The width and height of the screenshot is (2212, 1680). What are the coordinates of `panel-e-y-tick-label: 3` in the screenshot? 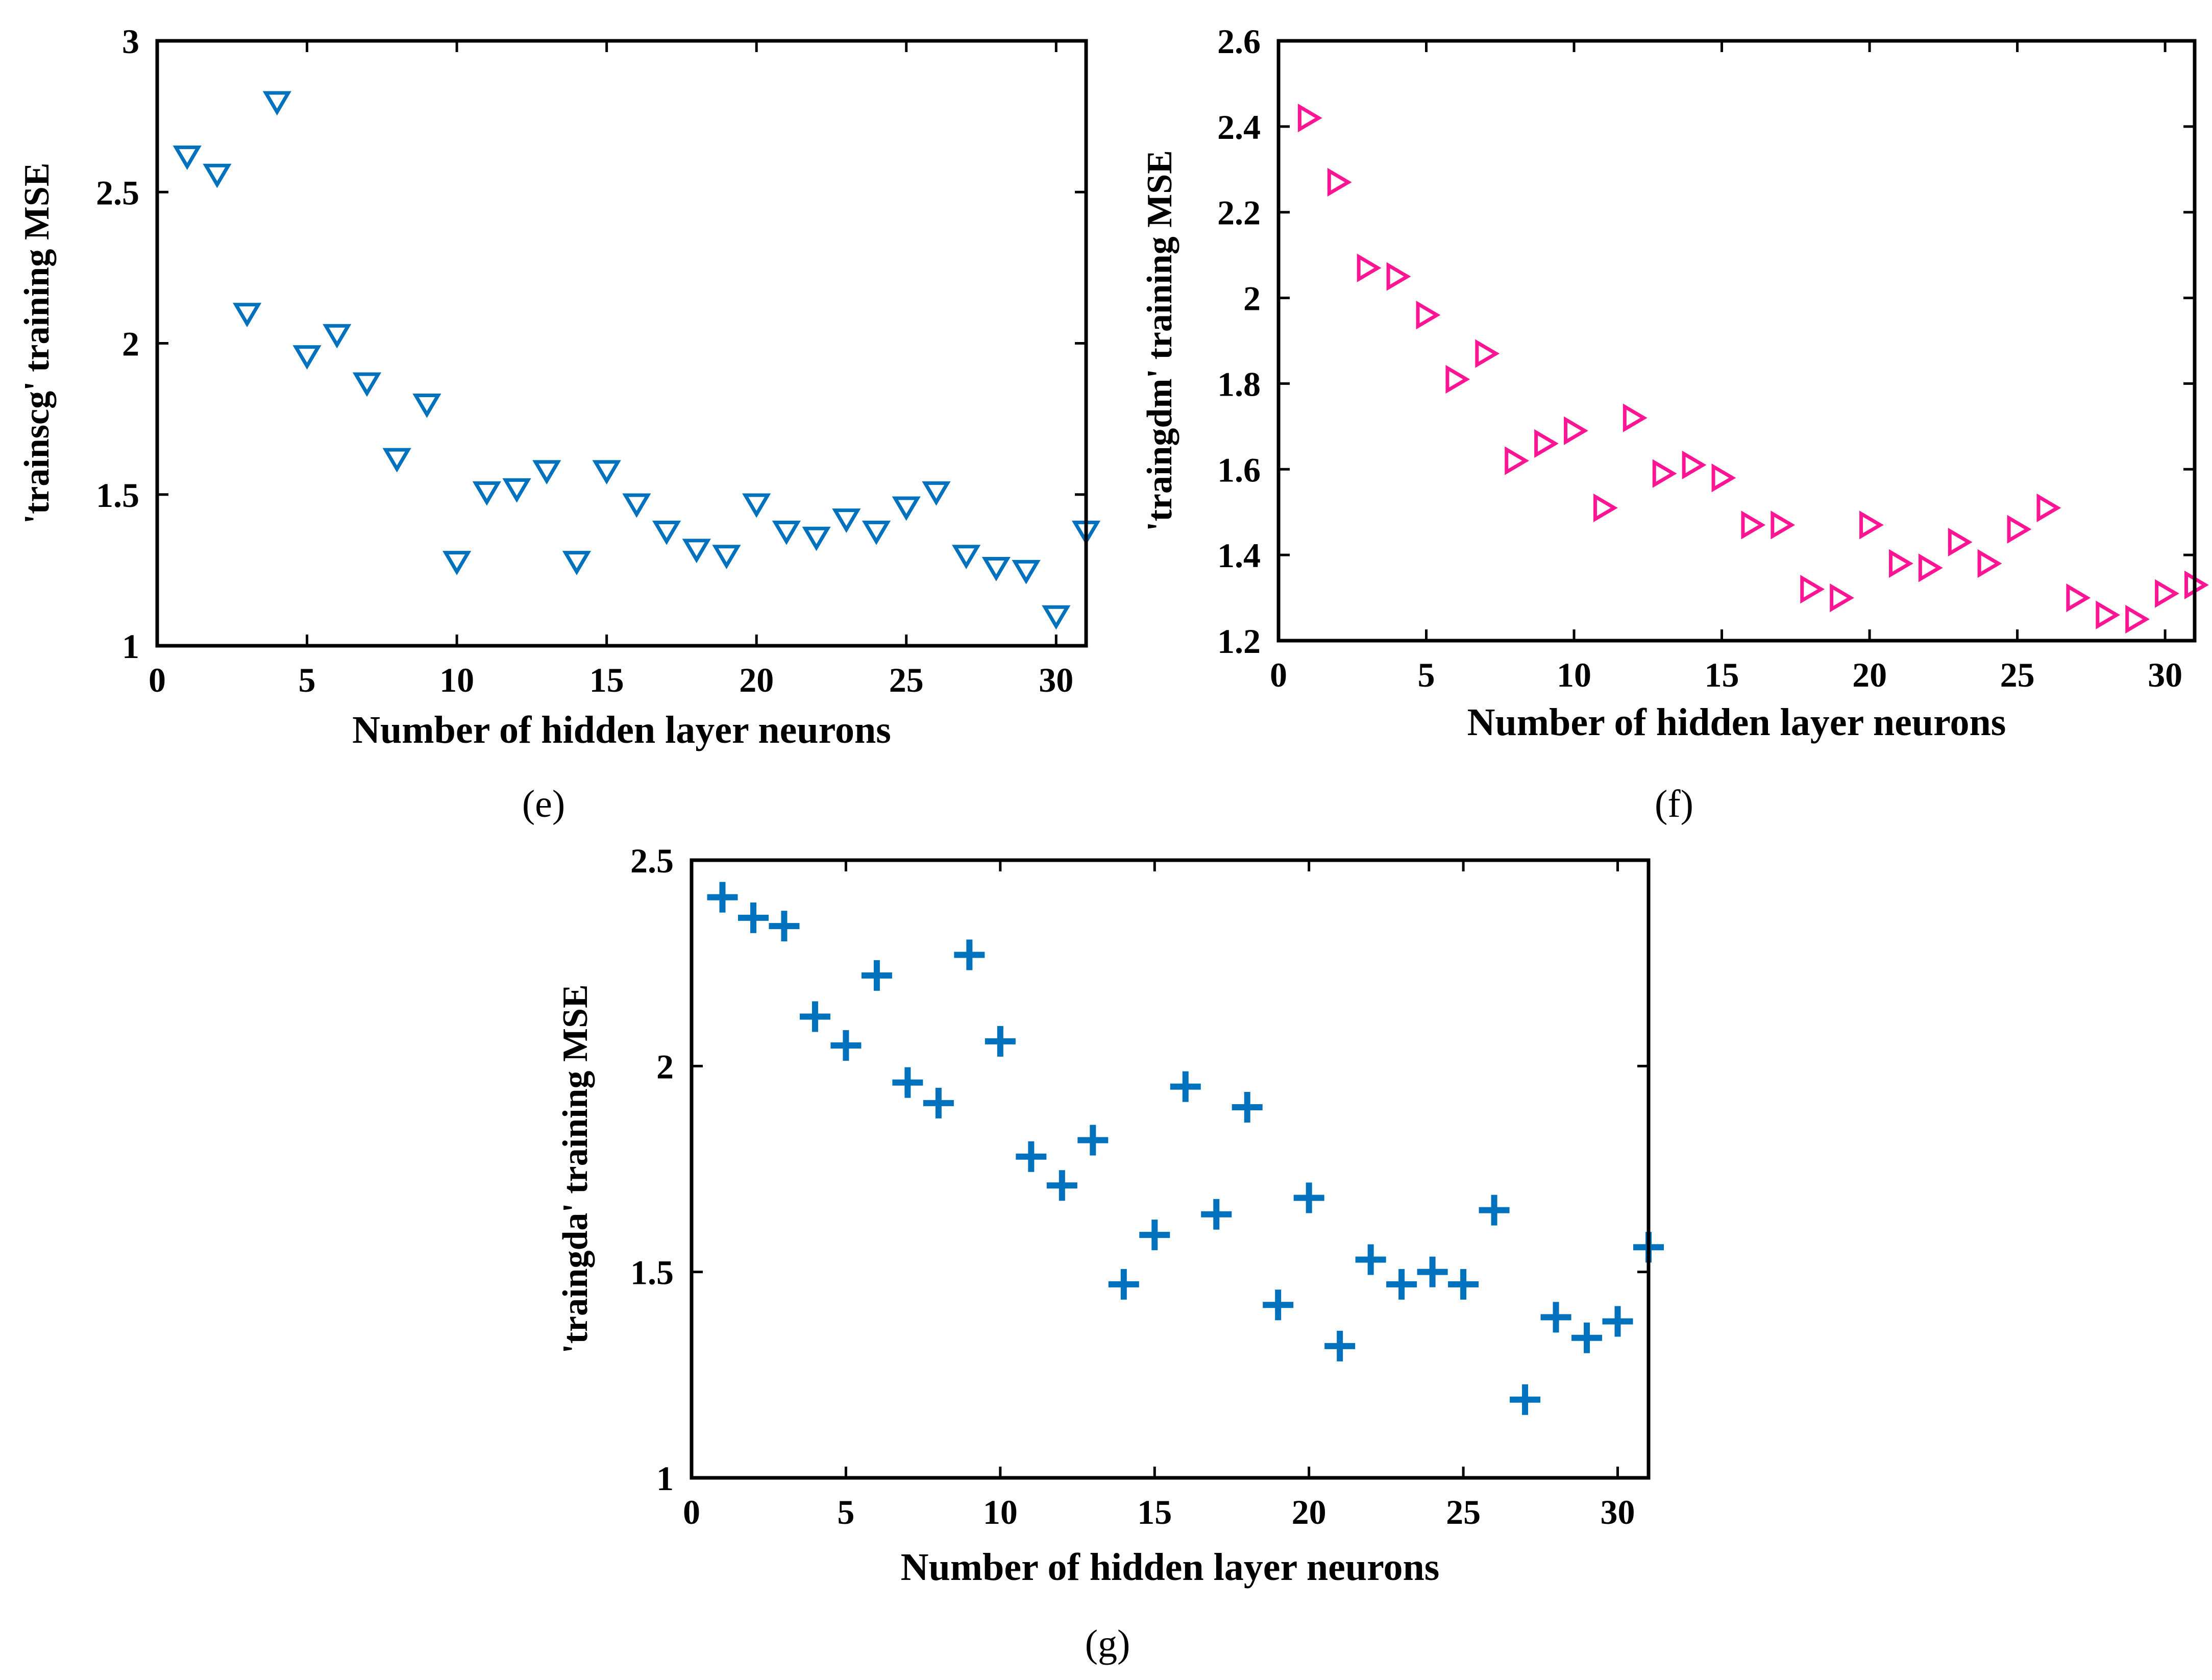 It's located at (130, 41).